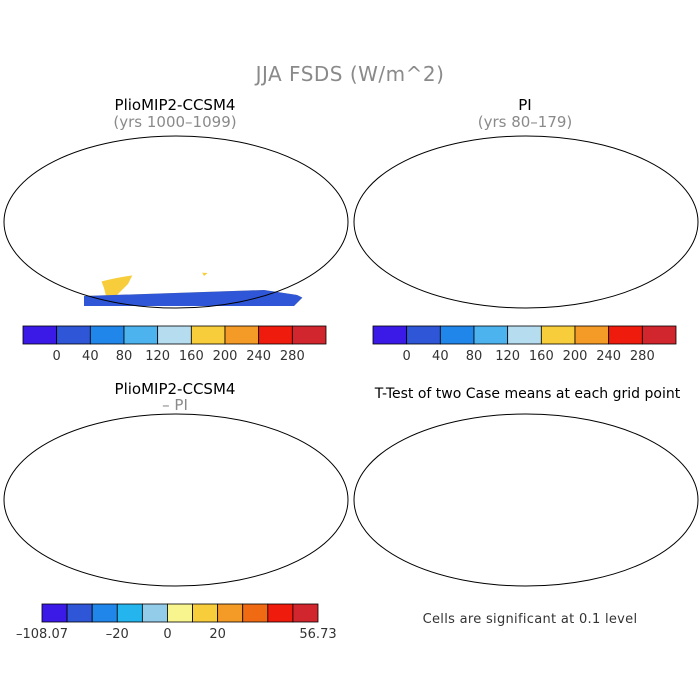  What do you see at coordinates (525, 105) in the screenshot?
I see `panel-title-pi: PI` at bounding box center [525, 105].